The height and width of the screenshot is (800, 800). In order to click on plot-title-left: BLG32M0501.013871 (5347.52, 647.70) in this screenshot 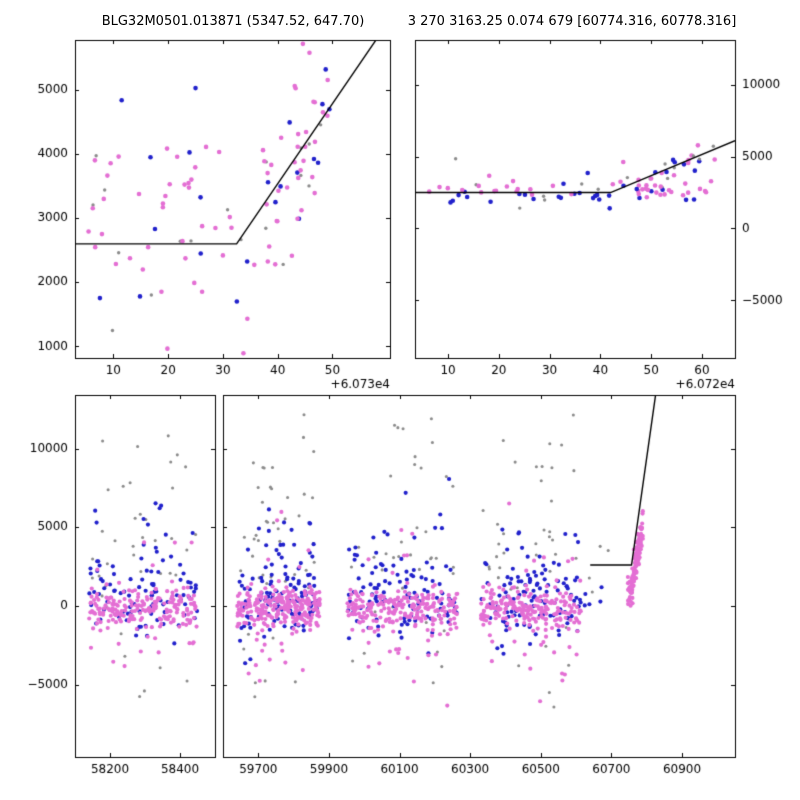, I will do `click(233, 21)`.